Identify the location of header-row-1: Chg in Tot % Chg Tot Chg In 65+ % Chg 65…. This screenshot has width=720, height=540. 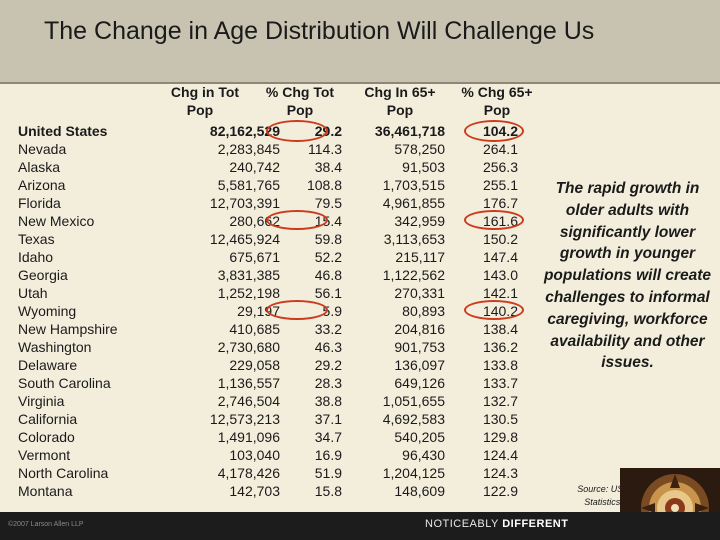
(280, 93).